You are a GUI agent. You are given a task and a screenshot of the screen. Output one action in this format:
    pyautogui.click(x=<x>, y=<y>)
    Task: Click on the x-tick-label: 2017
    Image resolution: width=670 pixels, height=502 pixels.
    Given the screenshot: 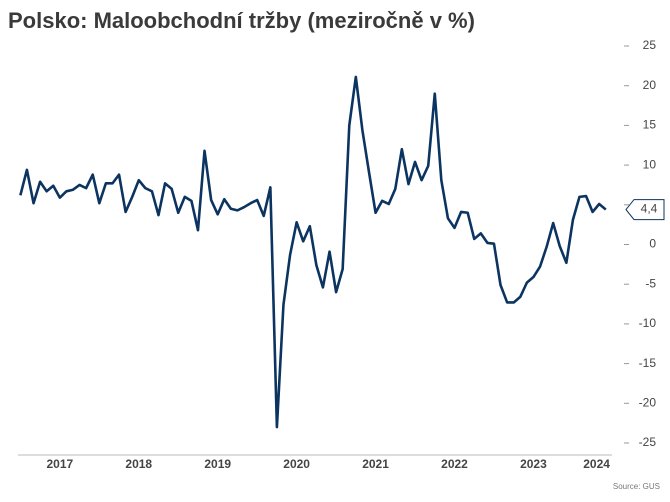 What is the action you would take?
    pyautogui.click(x=59, y=464)
    